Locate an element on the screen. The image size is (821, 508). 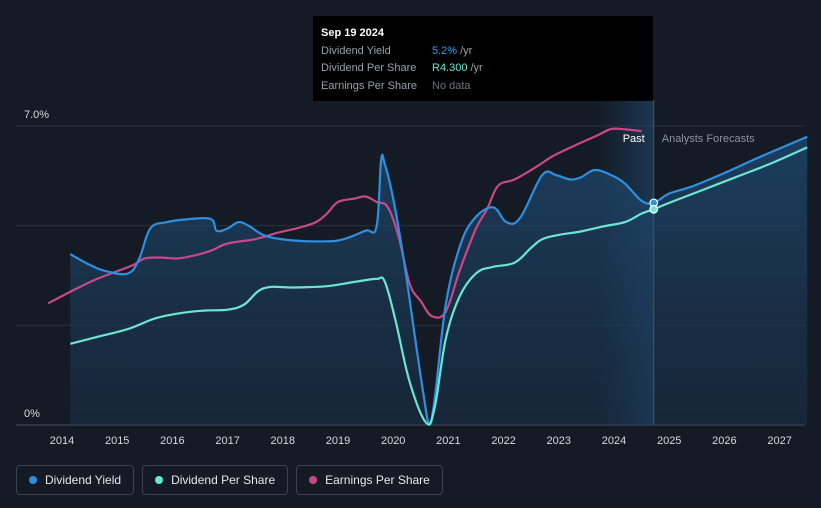
tooltip-row-dividend-per-share: Dividend Per Share R4.300 /yr is located at coordinates (483, 69).